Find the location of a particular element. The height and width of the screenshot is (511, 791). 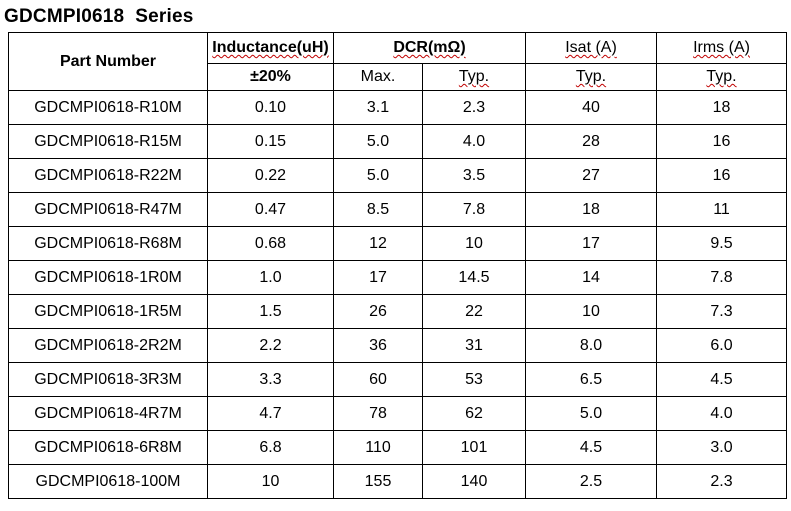

inductance-cell: 10 is located at coordinates (270, 481).